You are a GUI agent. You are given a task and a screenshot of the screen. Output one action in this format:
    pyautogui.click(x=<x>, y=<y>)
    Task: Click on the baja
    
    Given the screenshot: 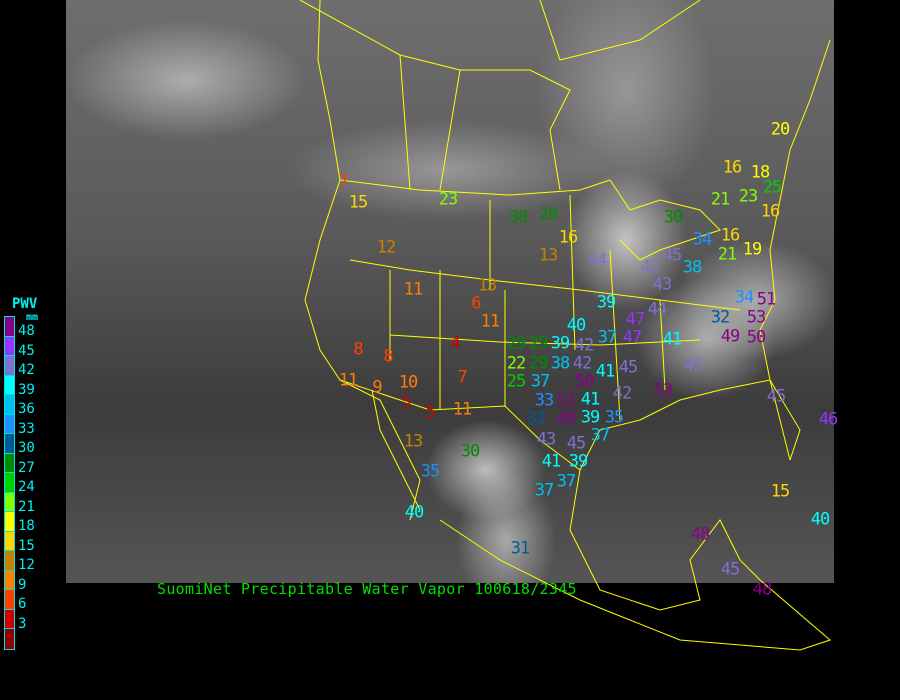 What is the action you would take?
    pyautogui.click(x=396, y=450)
    